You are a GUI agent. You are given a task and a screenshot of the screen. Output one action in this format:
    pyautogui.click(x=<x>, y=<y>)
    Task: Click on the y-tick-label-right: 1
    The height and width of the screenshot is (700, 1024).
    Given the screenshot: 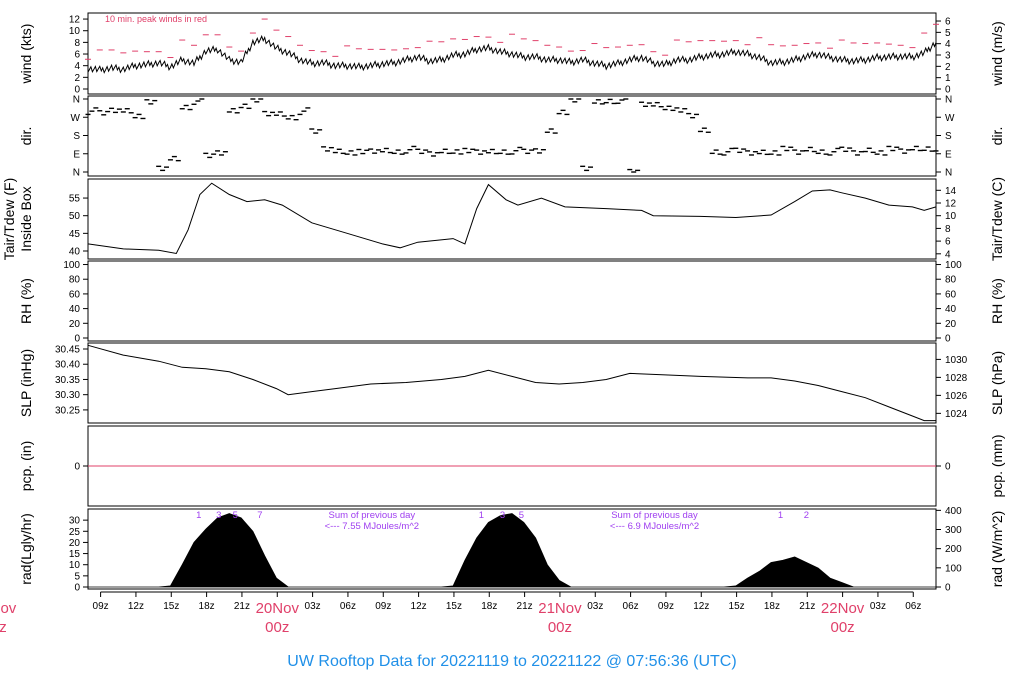 What is the action you would take?
    pyautogui.click(x=948, y=78)
    